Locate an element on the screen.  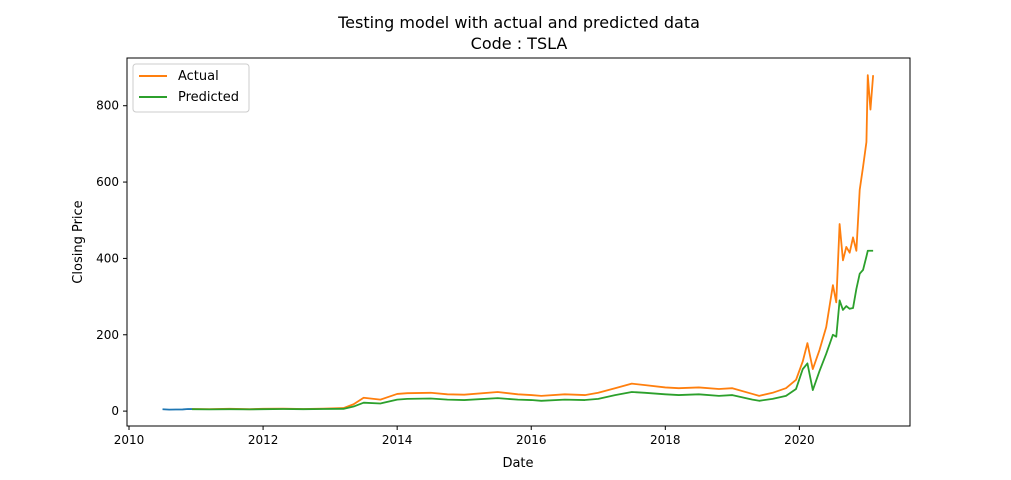
x-axis-label: Date is located at coordinates (517, 463).